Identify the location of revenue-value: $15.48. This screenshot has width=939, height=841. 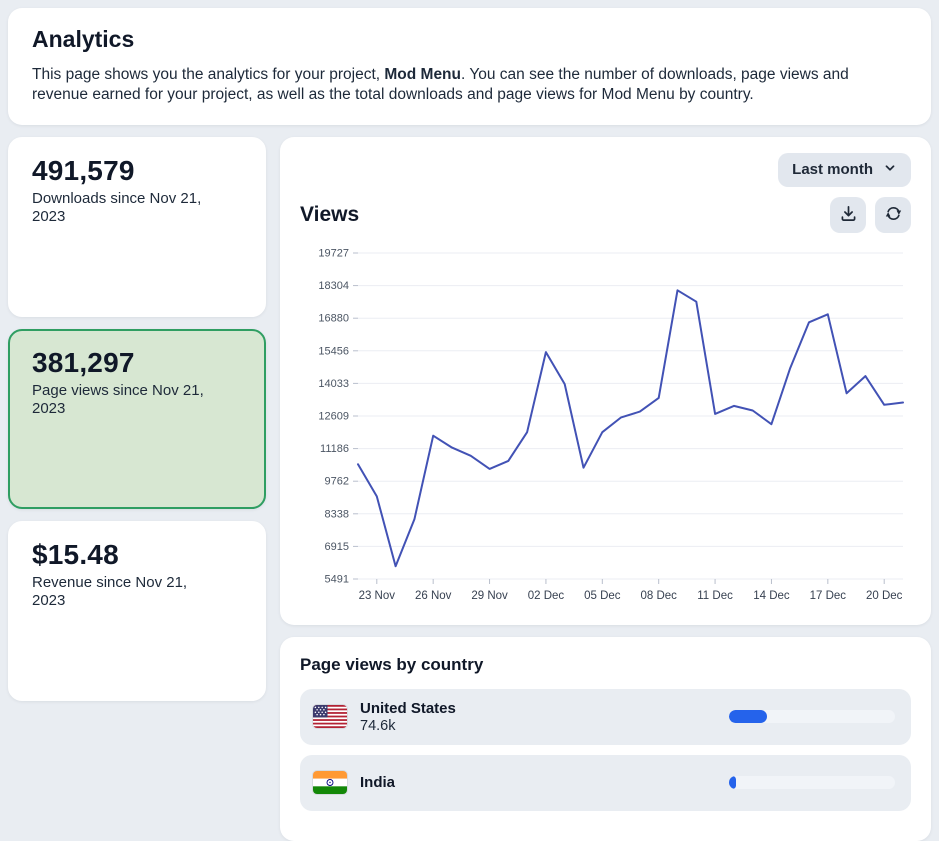
(75, 554).